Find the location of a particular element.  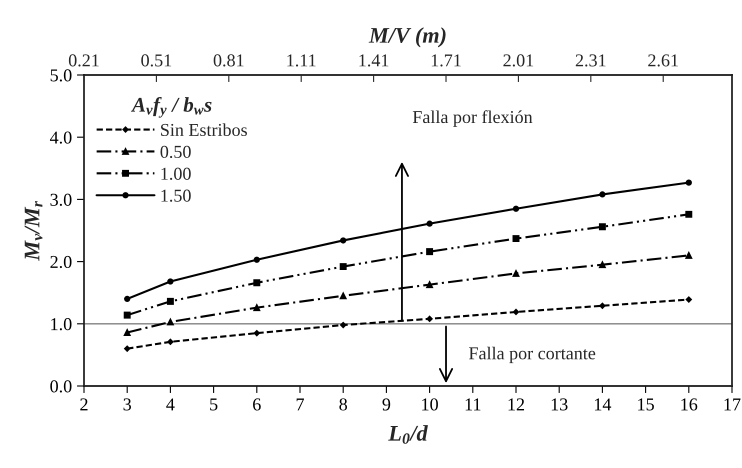

legend-title: A$_{v}$f$_{y}$ / b$_{w}$s is located at coordinates (171, 107).